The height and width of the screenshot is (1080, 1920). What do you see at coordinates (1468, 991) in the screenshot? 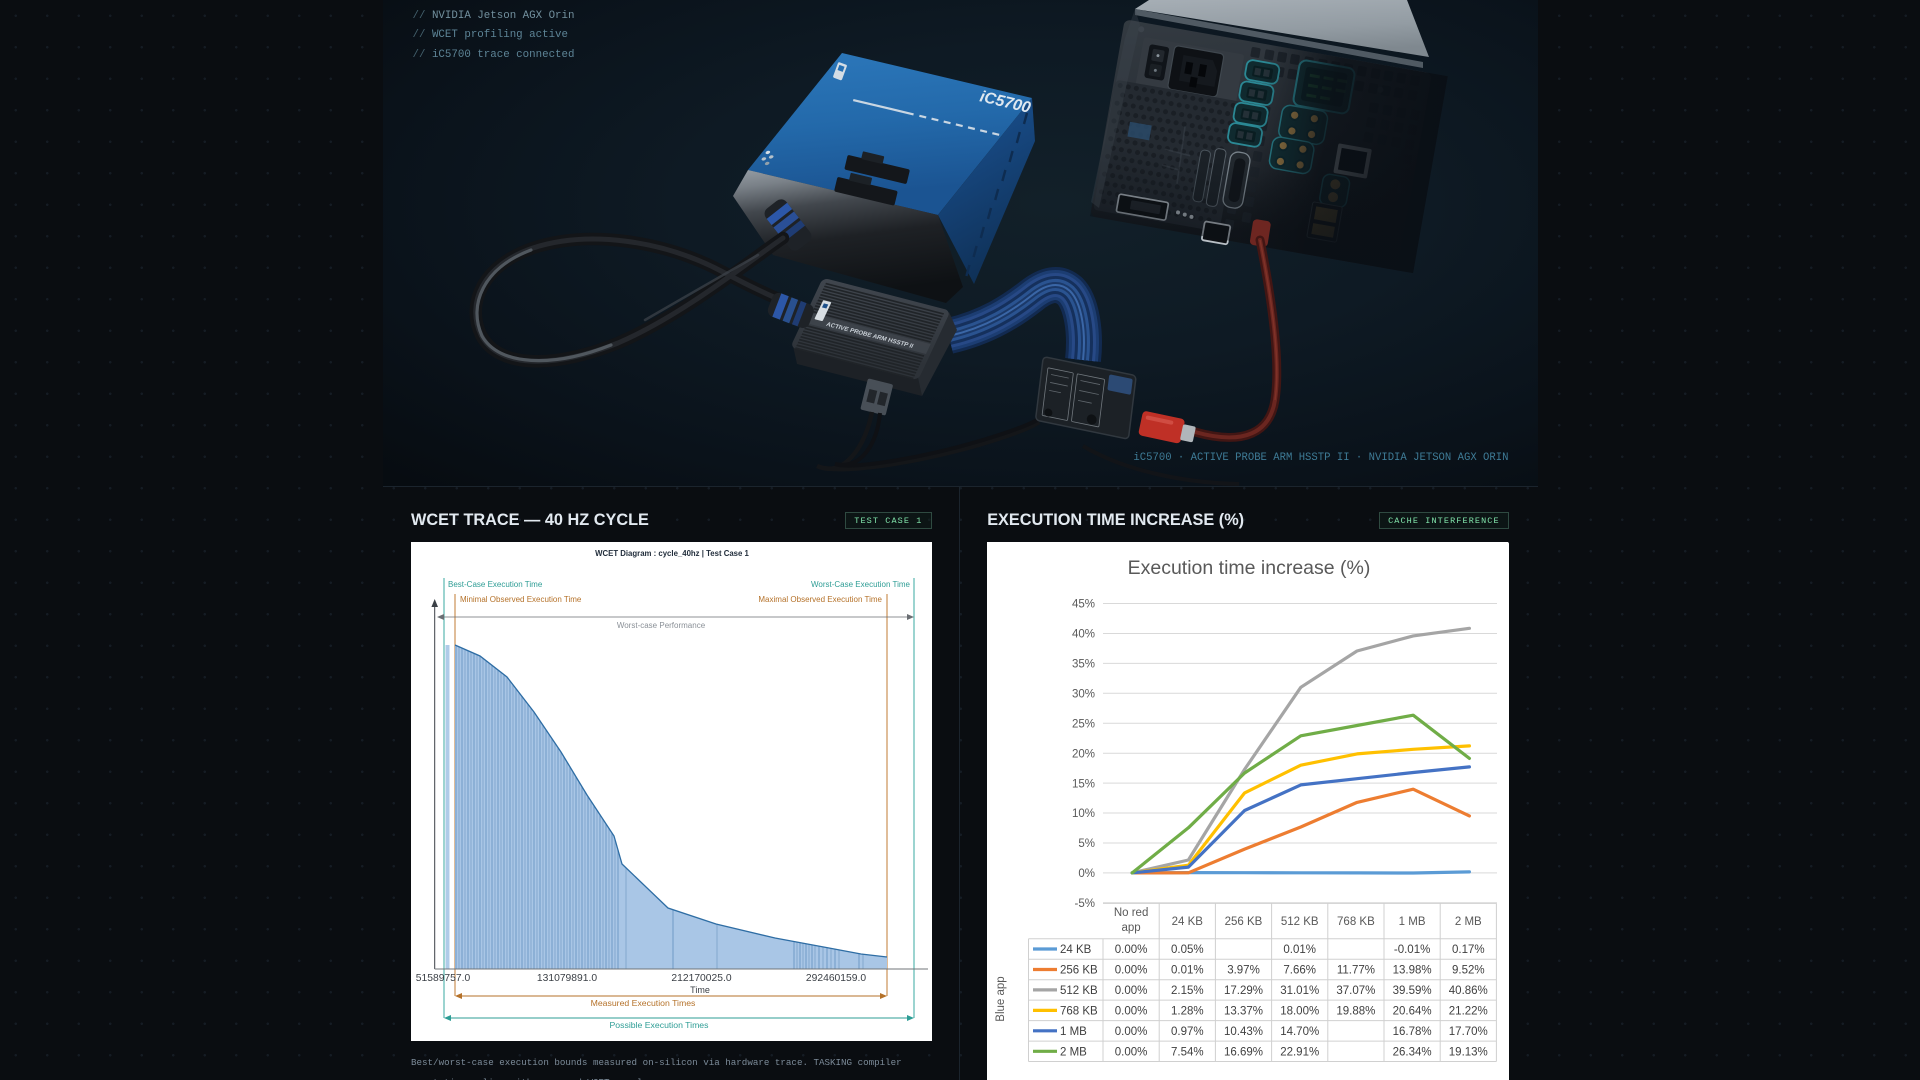
I see `svg-text: 40.86%` at bounding box center [1468, 991].